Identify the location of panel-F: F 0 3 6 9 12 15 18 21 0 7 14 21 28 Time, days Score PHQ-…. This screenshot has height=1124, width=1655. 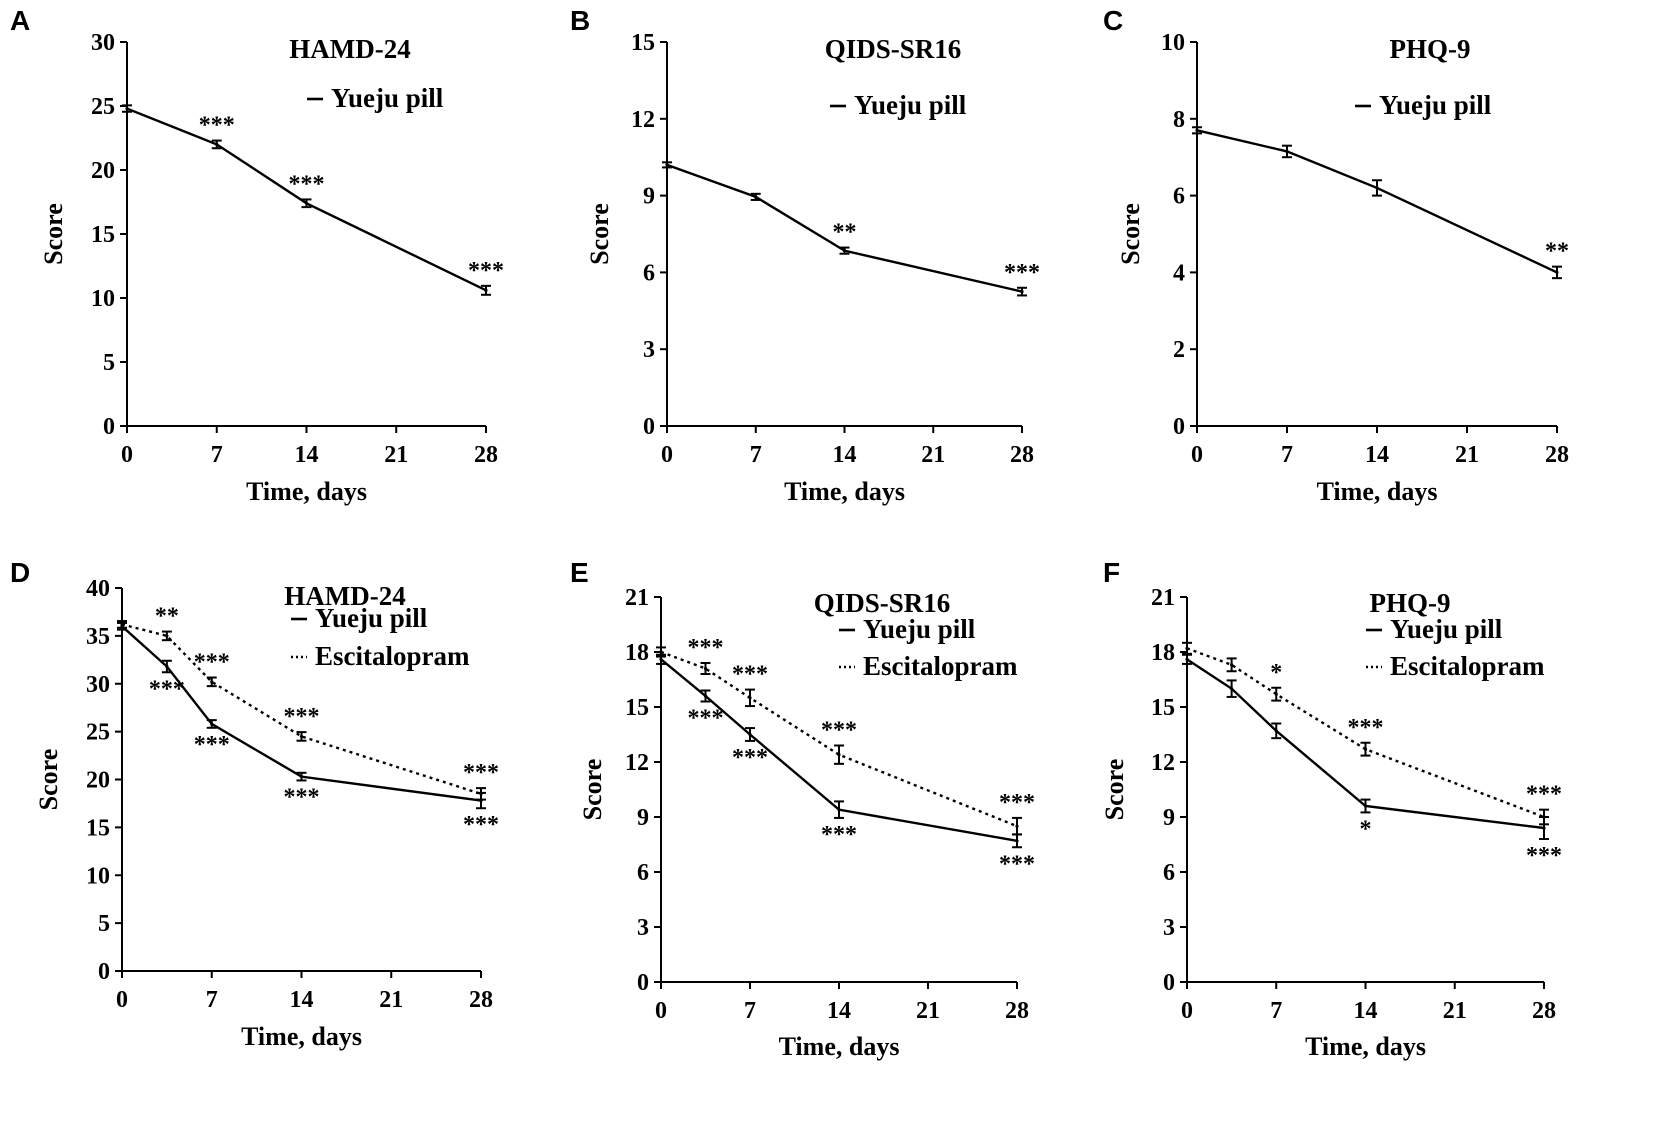
(1331, 809).